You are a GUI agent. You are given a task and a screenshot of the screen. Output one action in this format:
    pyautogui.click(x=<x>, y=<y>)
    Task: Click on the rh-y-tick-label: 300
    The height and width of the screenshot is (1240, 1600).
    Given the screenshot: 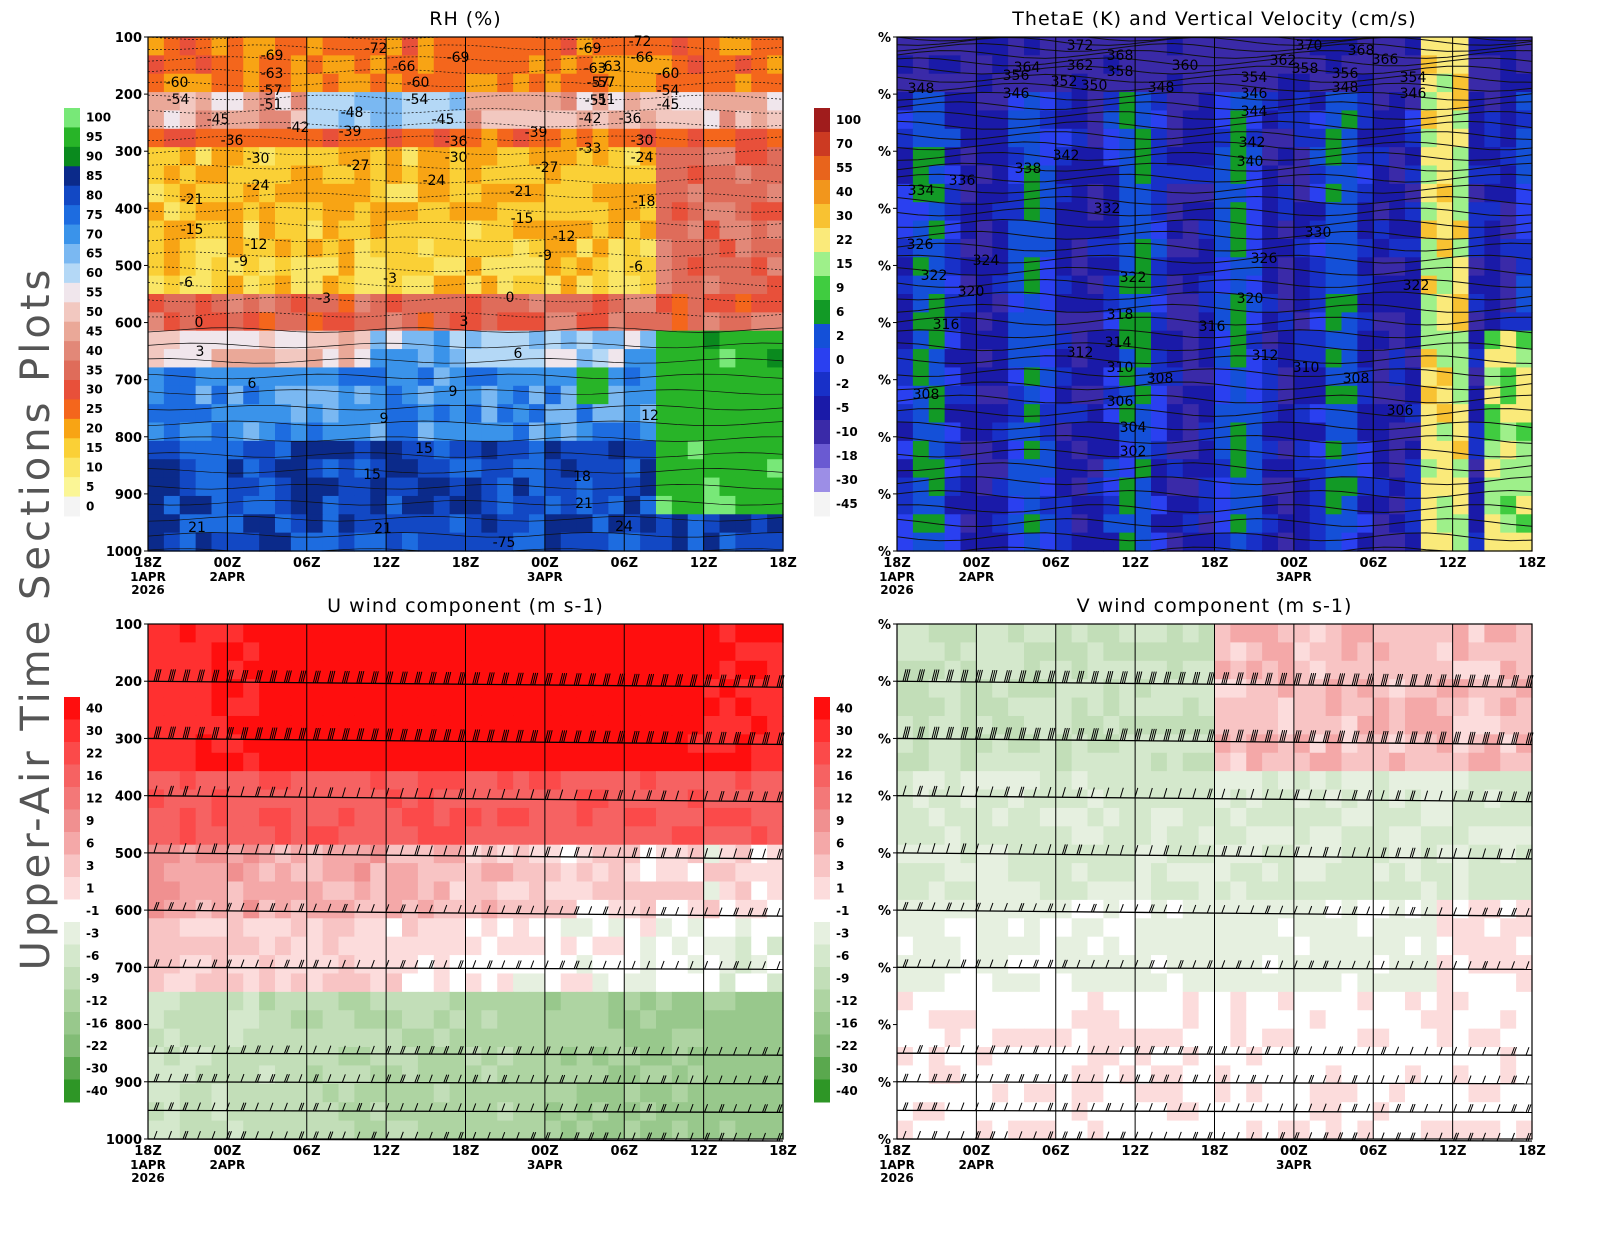 What is the action you would take?
    pyautogui.click(x=128, y=152)
    